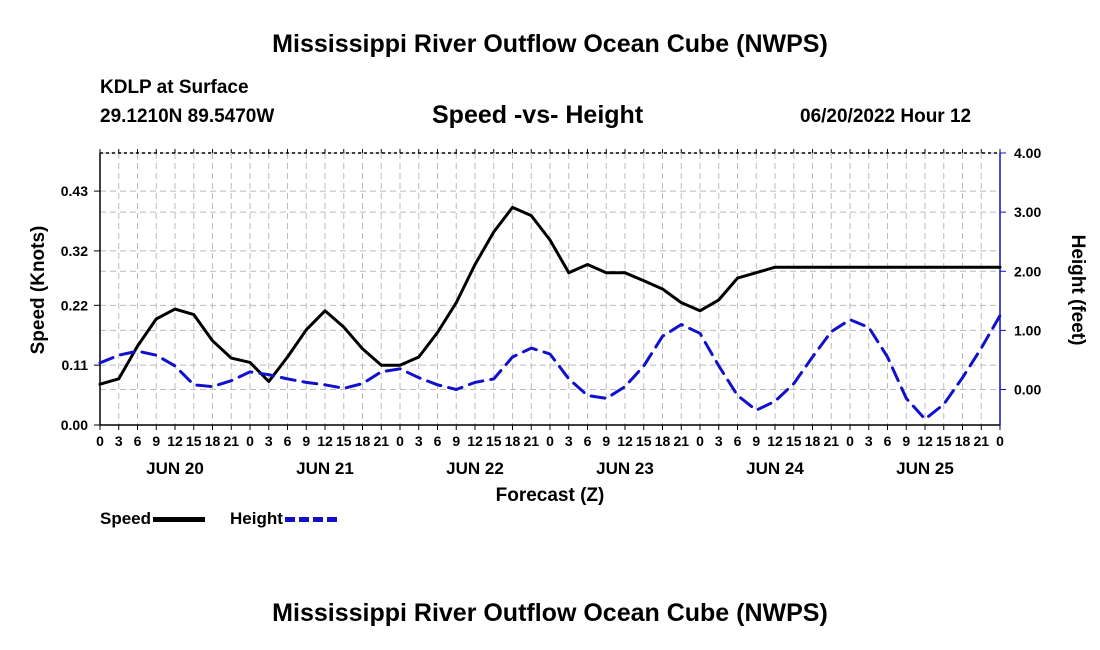  Describe the element at coordinates (179, 520) in the screenshot. I see `legend-speed-swatch` at that location.